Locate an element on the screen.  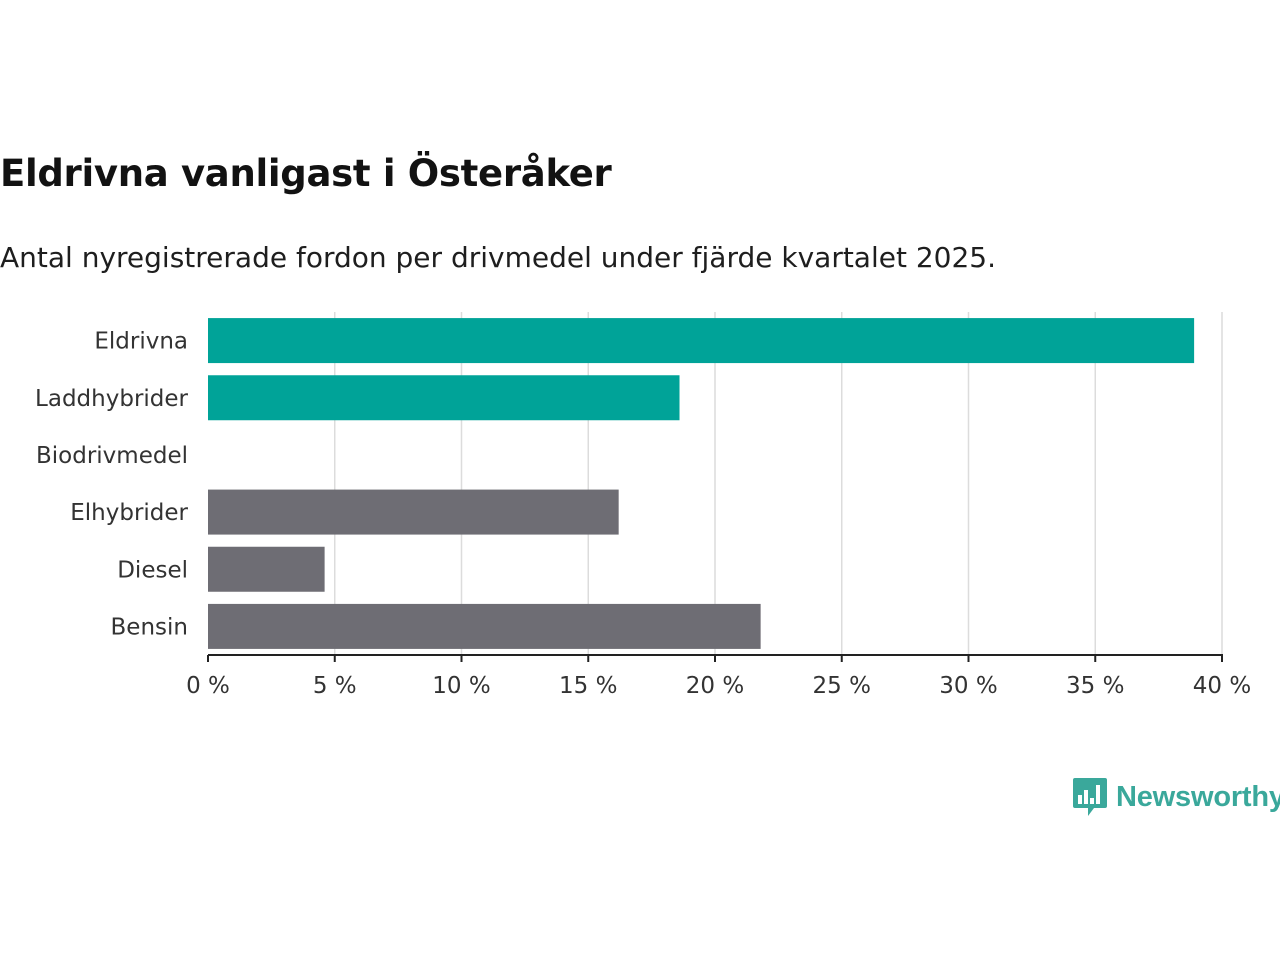
chart-title: Eldrivna vanligast i Österåker is located at coordinates (306, 173).